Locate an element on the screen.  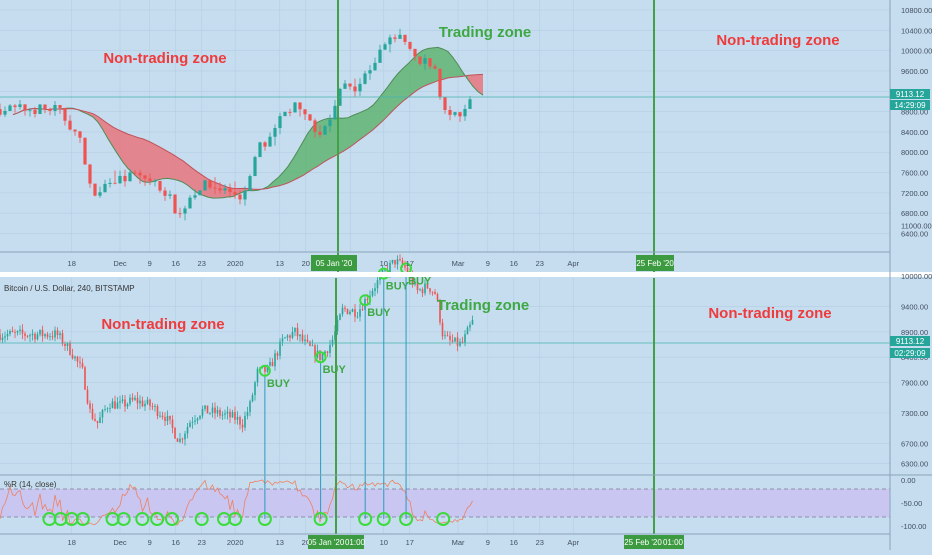
buy-signal-circle is located at coordinates (365, 300).